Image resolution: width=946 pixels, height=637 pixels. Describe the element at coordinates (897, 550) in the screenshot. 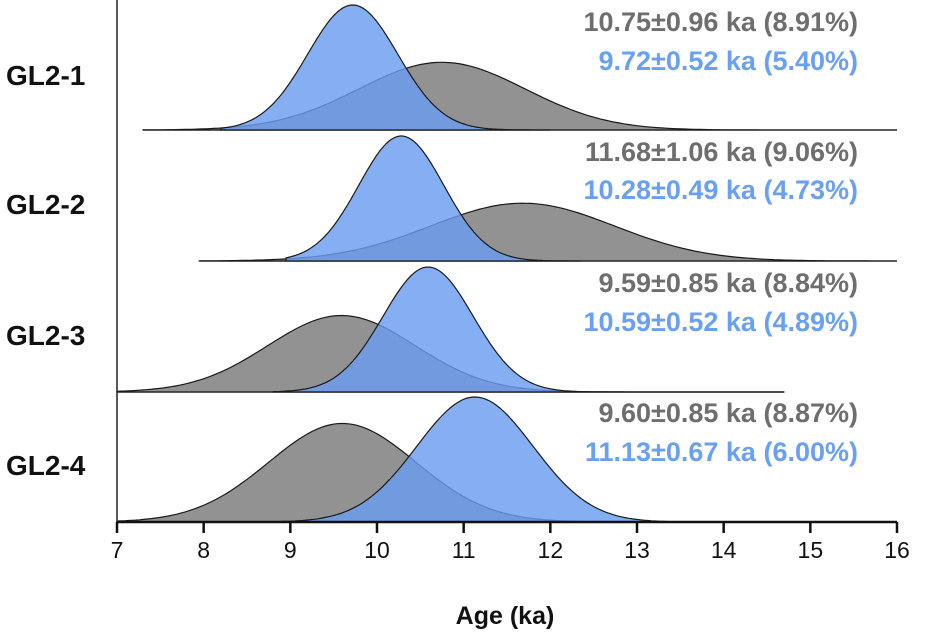

I see `x-tick-label: 16` at that location.